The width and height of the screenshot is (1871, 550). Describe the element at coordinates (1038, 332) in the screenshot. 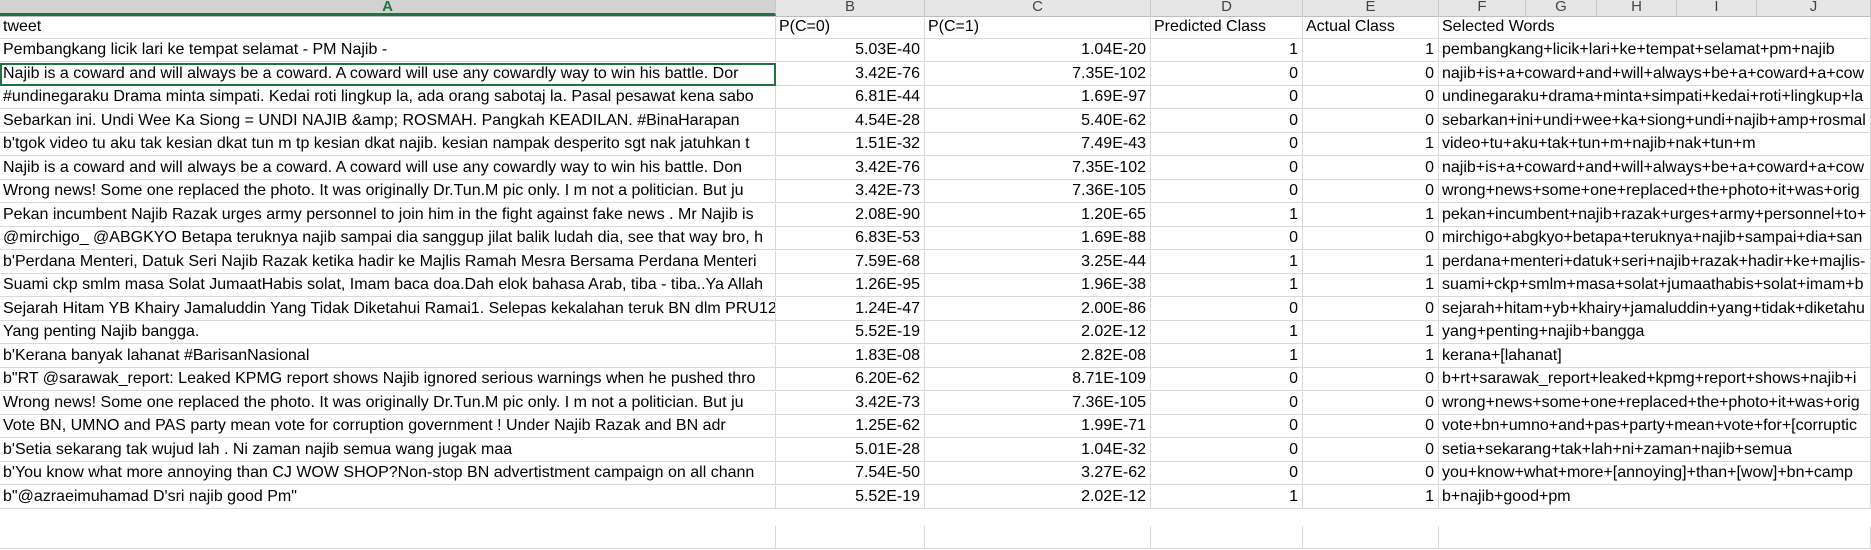

I see `cell-pc1: 2.02E-12` at that location.